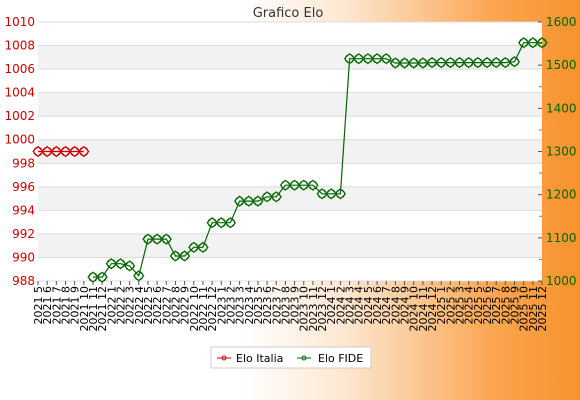 Image resolution: width=580 pixels, height=400 pixels. I want to click on x-tick-label: 2022 8, so click(175, 305).